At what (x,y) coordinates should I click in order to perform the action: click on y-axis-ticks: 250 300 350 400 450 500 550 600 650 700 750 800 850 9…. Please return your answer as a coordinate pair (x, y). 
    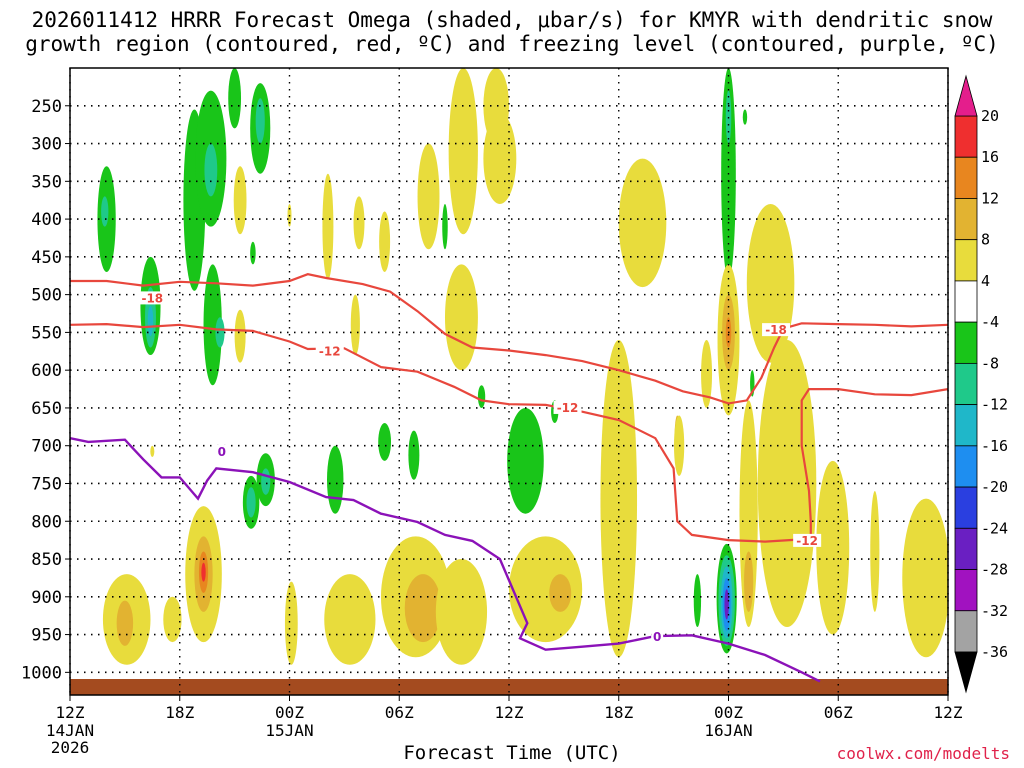
    Looking at the image, I should click on (45, 390).